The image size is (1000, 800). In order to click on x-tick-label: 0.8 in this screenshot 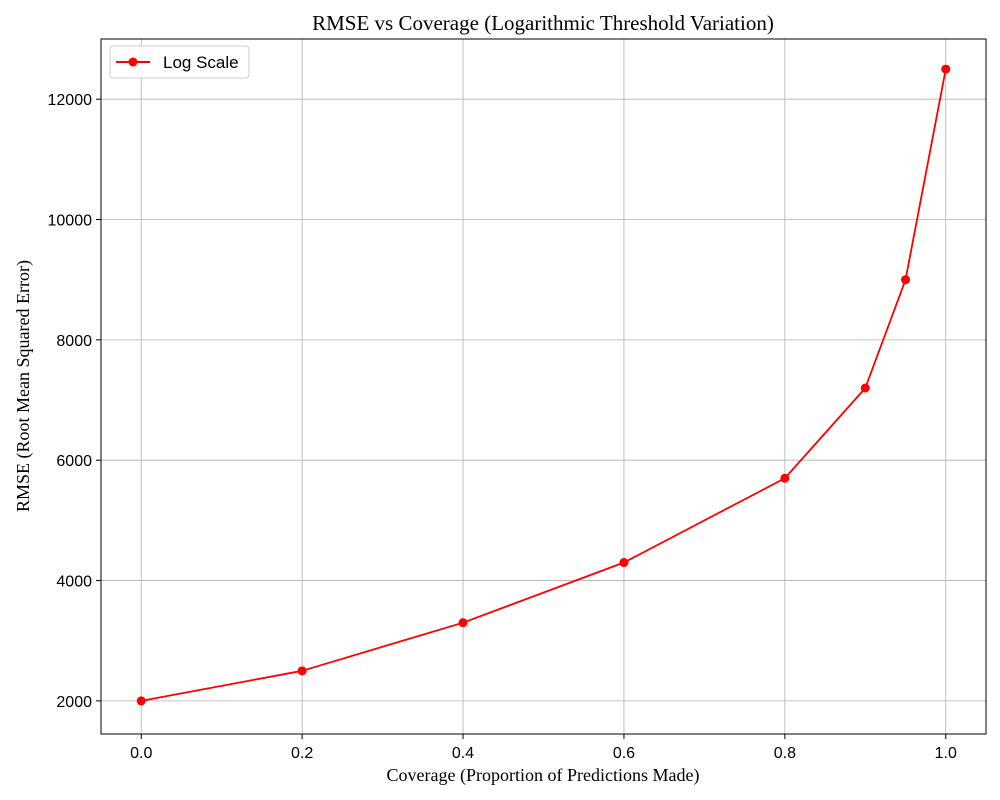, I will do `click(785, 753)`.